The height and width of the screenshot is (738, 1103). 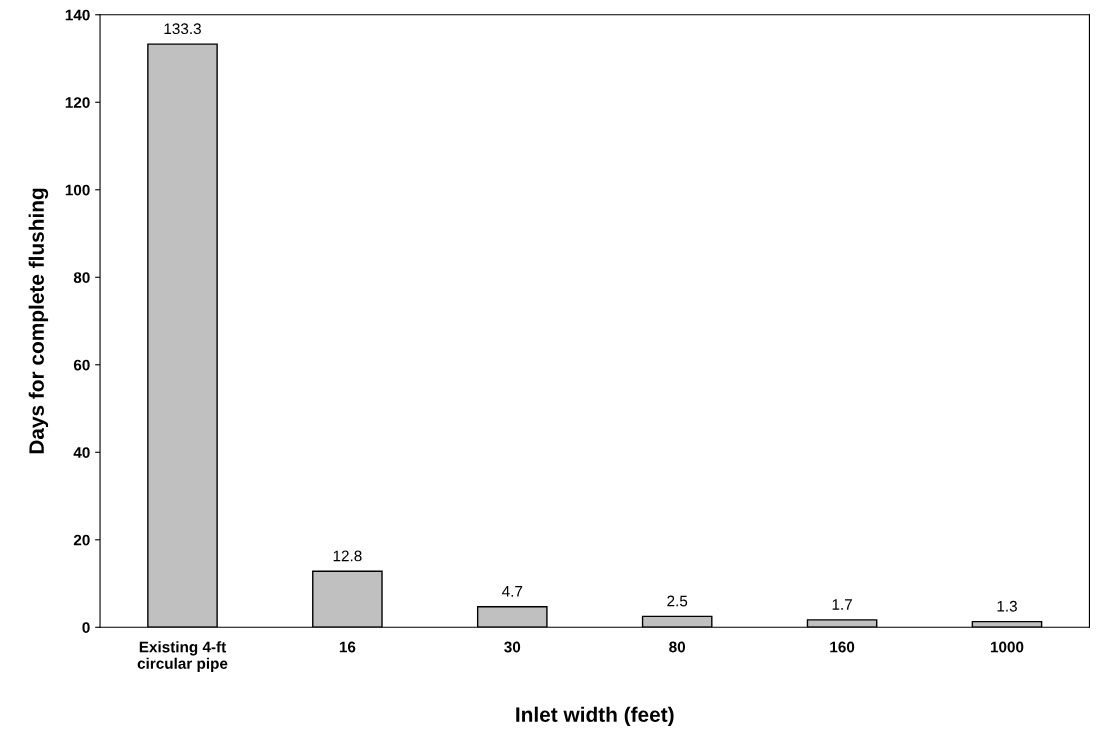 I want to click on x-tick-label: 30, so click(x=512, y=647).